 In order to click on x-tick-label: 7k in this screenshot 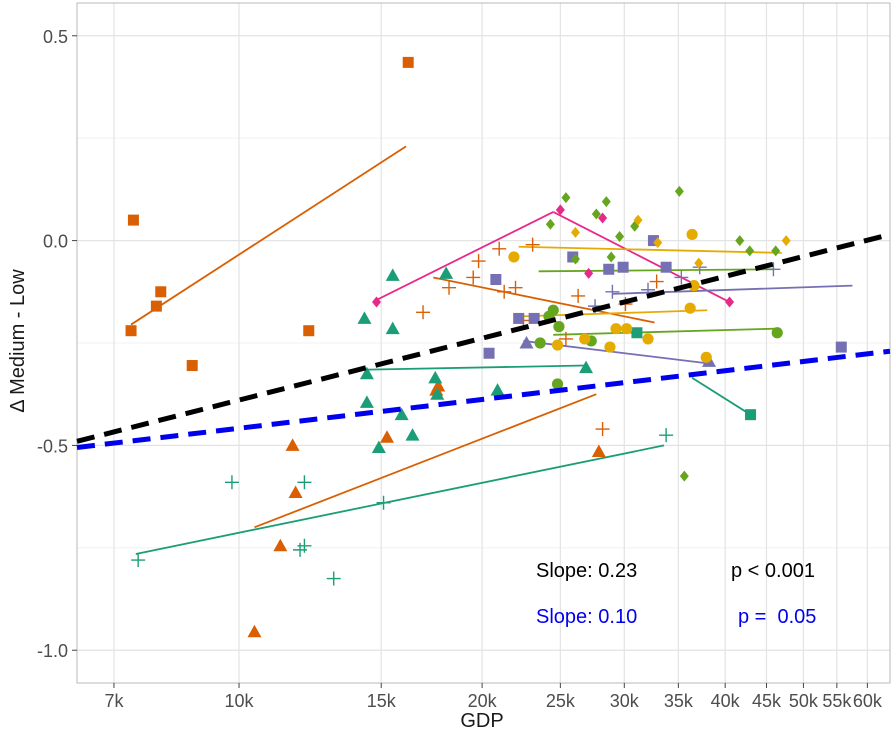, I will do `click(114, 701)`.